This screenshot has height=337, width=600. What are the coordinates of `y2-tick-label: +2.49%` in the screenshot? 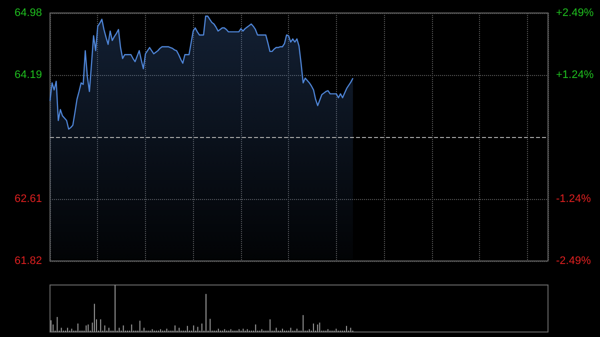 It's located at (575, 13).